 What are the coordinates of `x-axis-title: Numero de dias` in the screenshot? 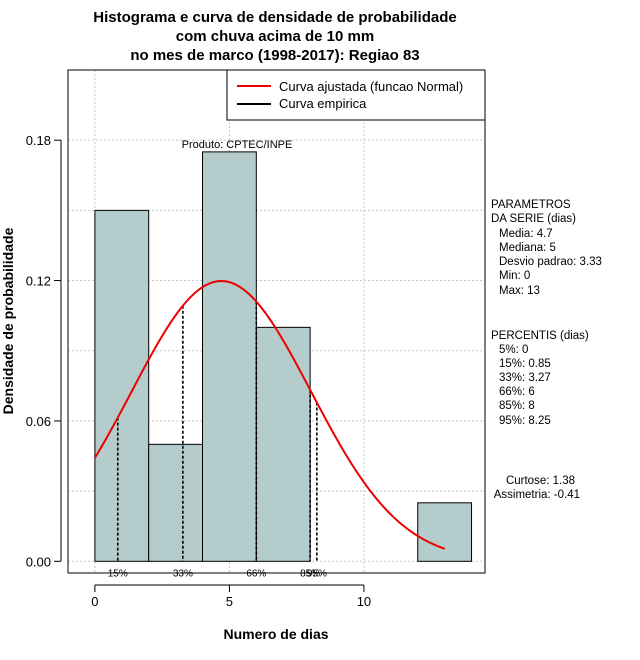 It's located at (275, 634).